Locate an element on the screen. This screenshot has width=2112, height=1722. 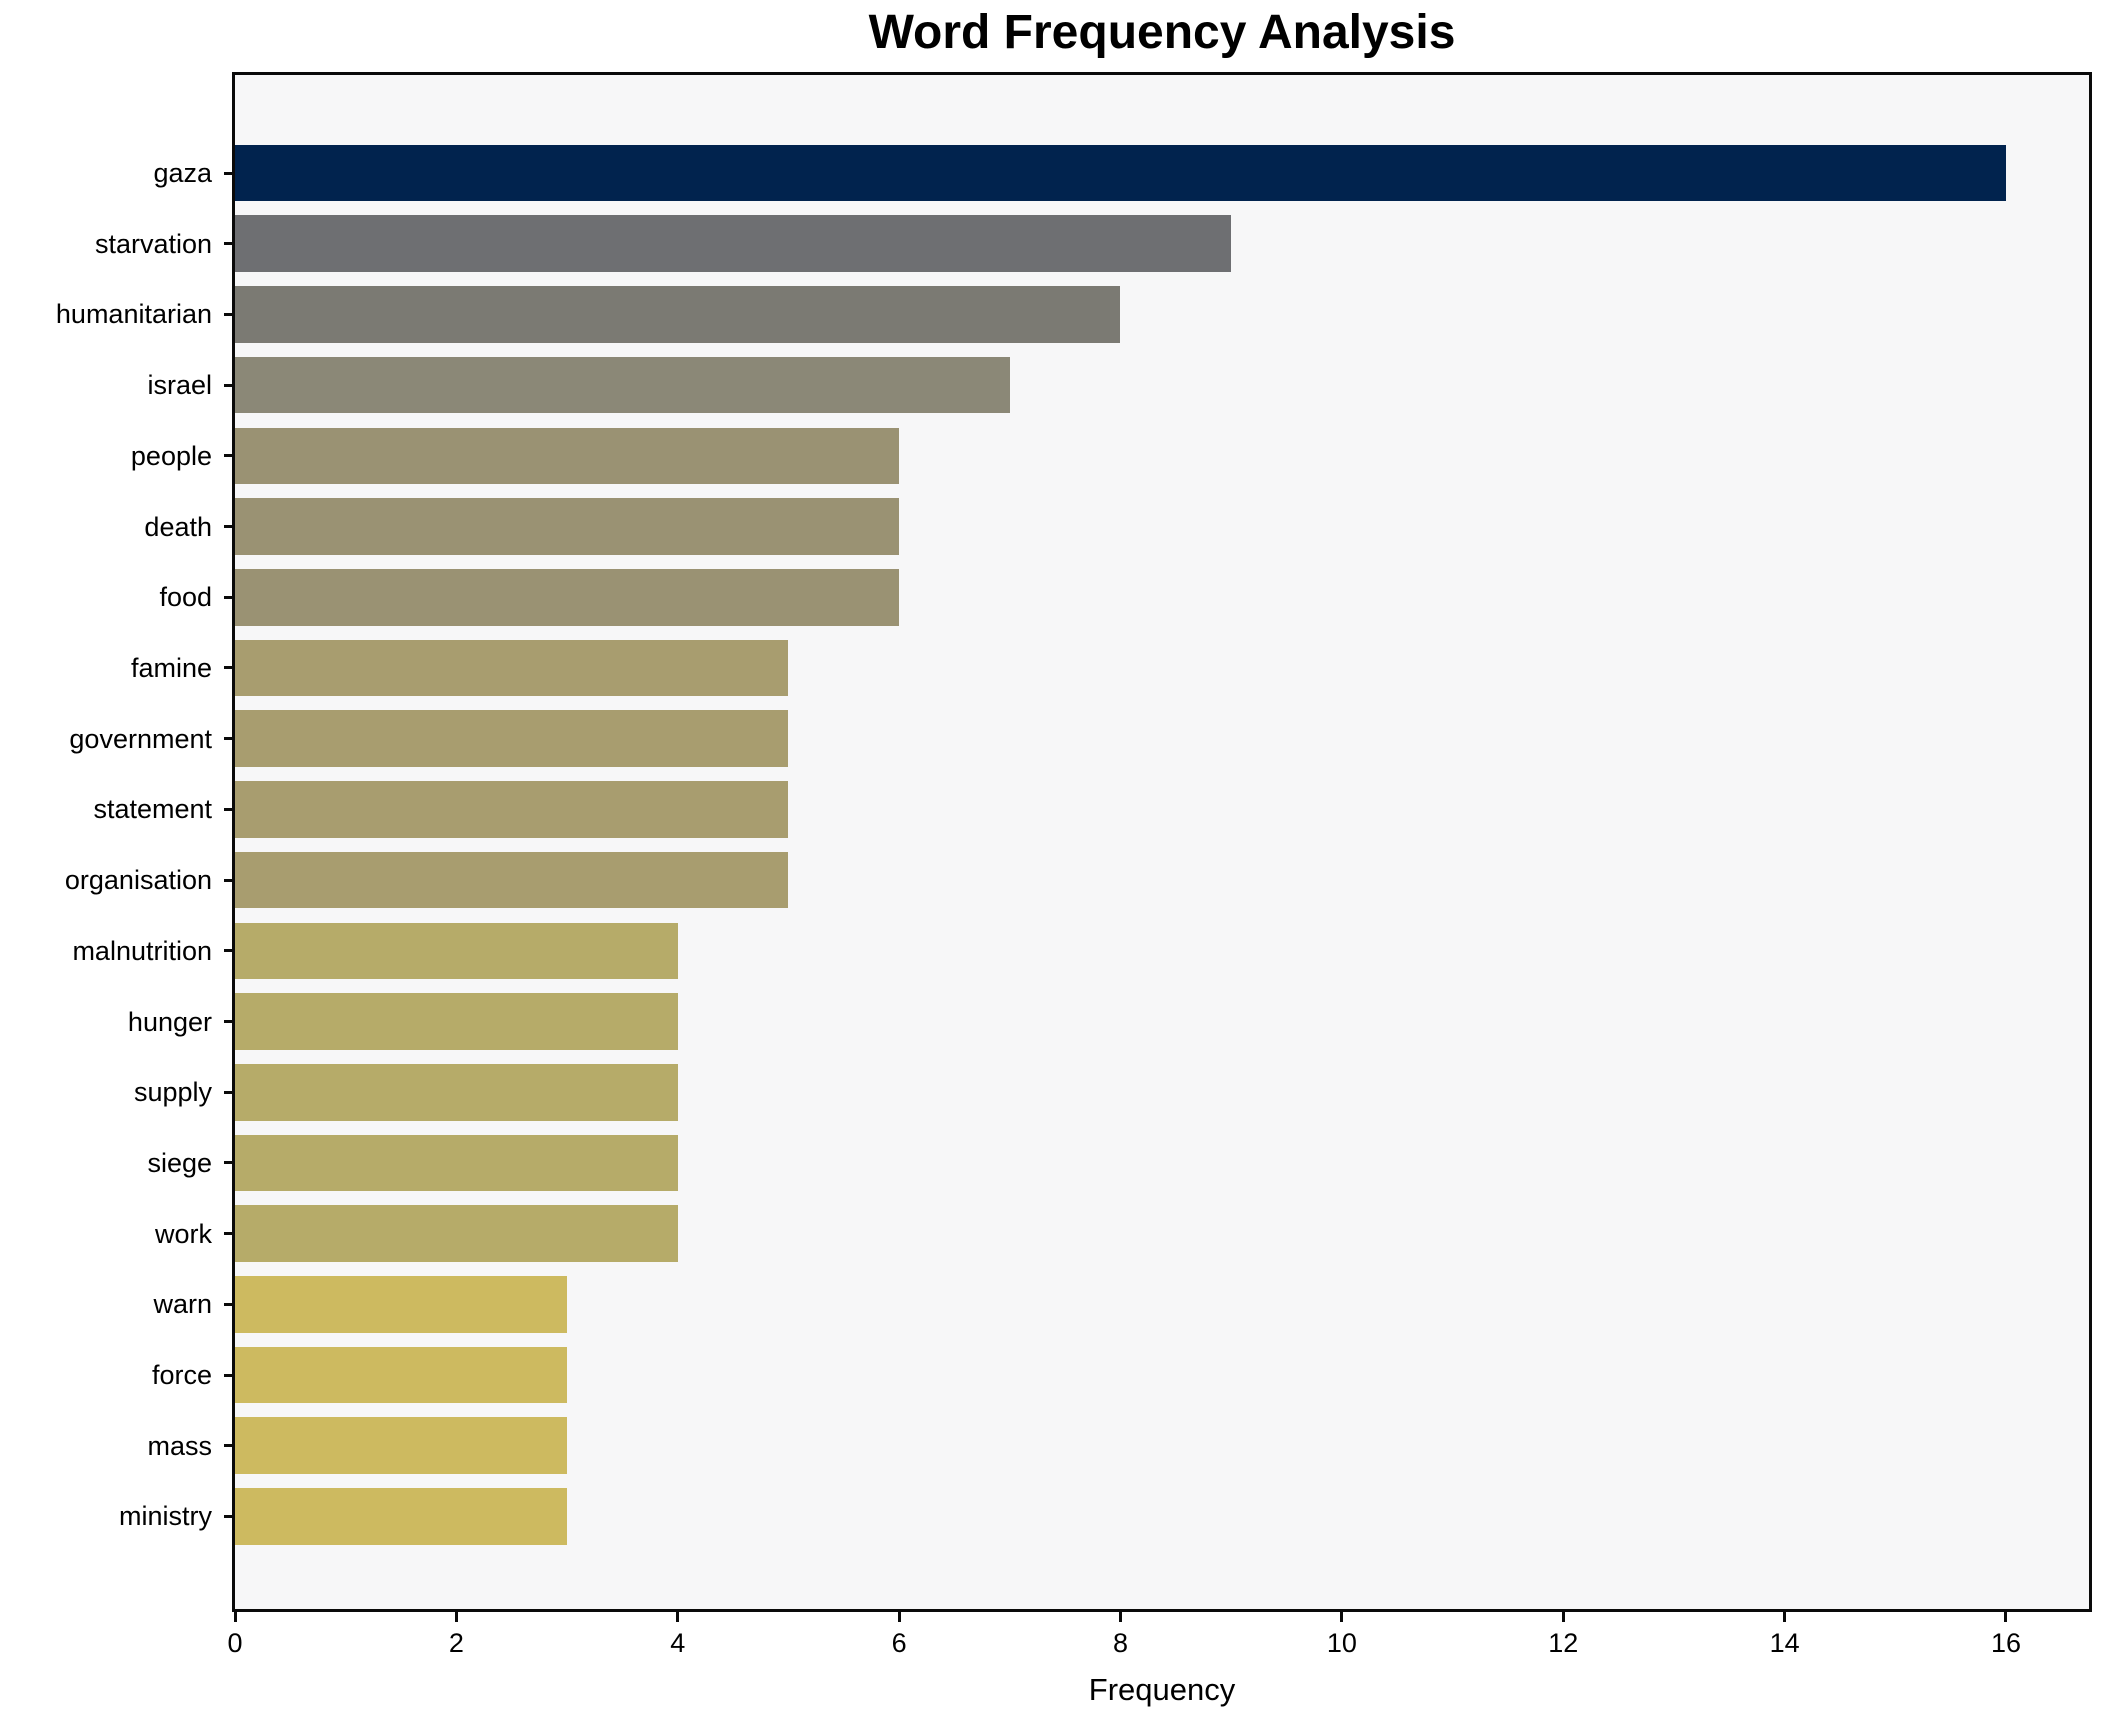
bar-famine is located at coordinates (512, 668).